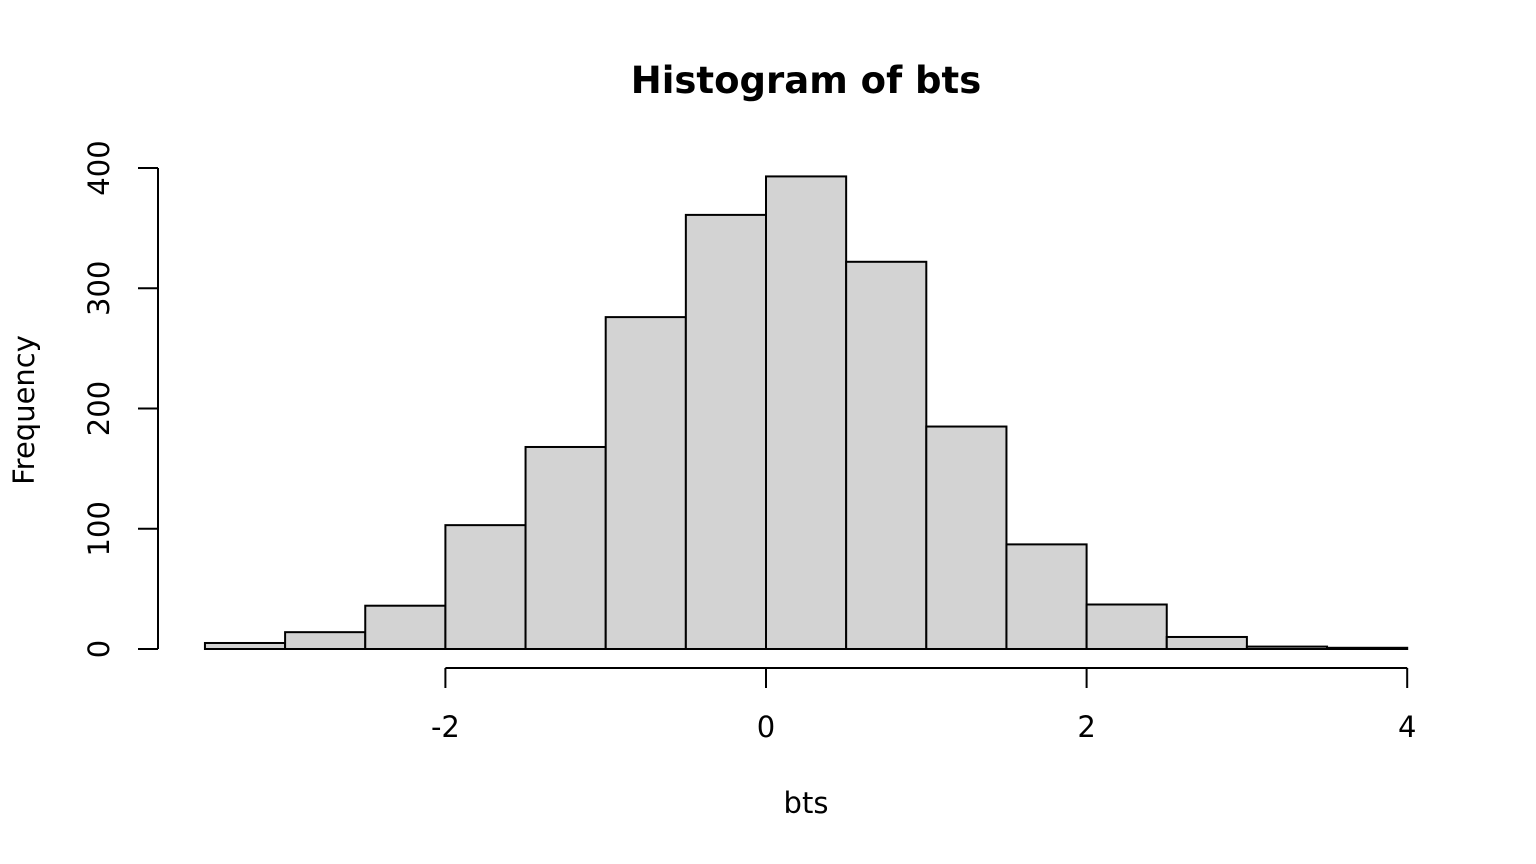 The width and height of the screenshot is (1536, 864). What do you see at coordinates (99, 528) in the screenshot?
I see `y-tick-label: 100` at bounding box center [99, 528].